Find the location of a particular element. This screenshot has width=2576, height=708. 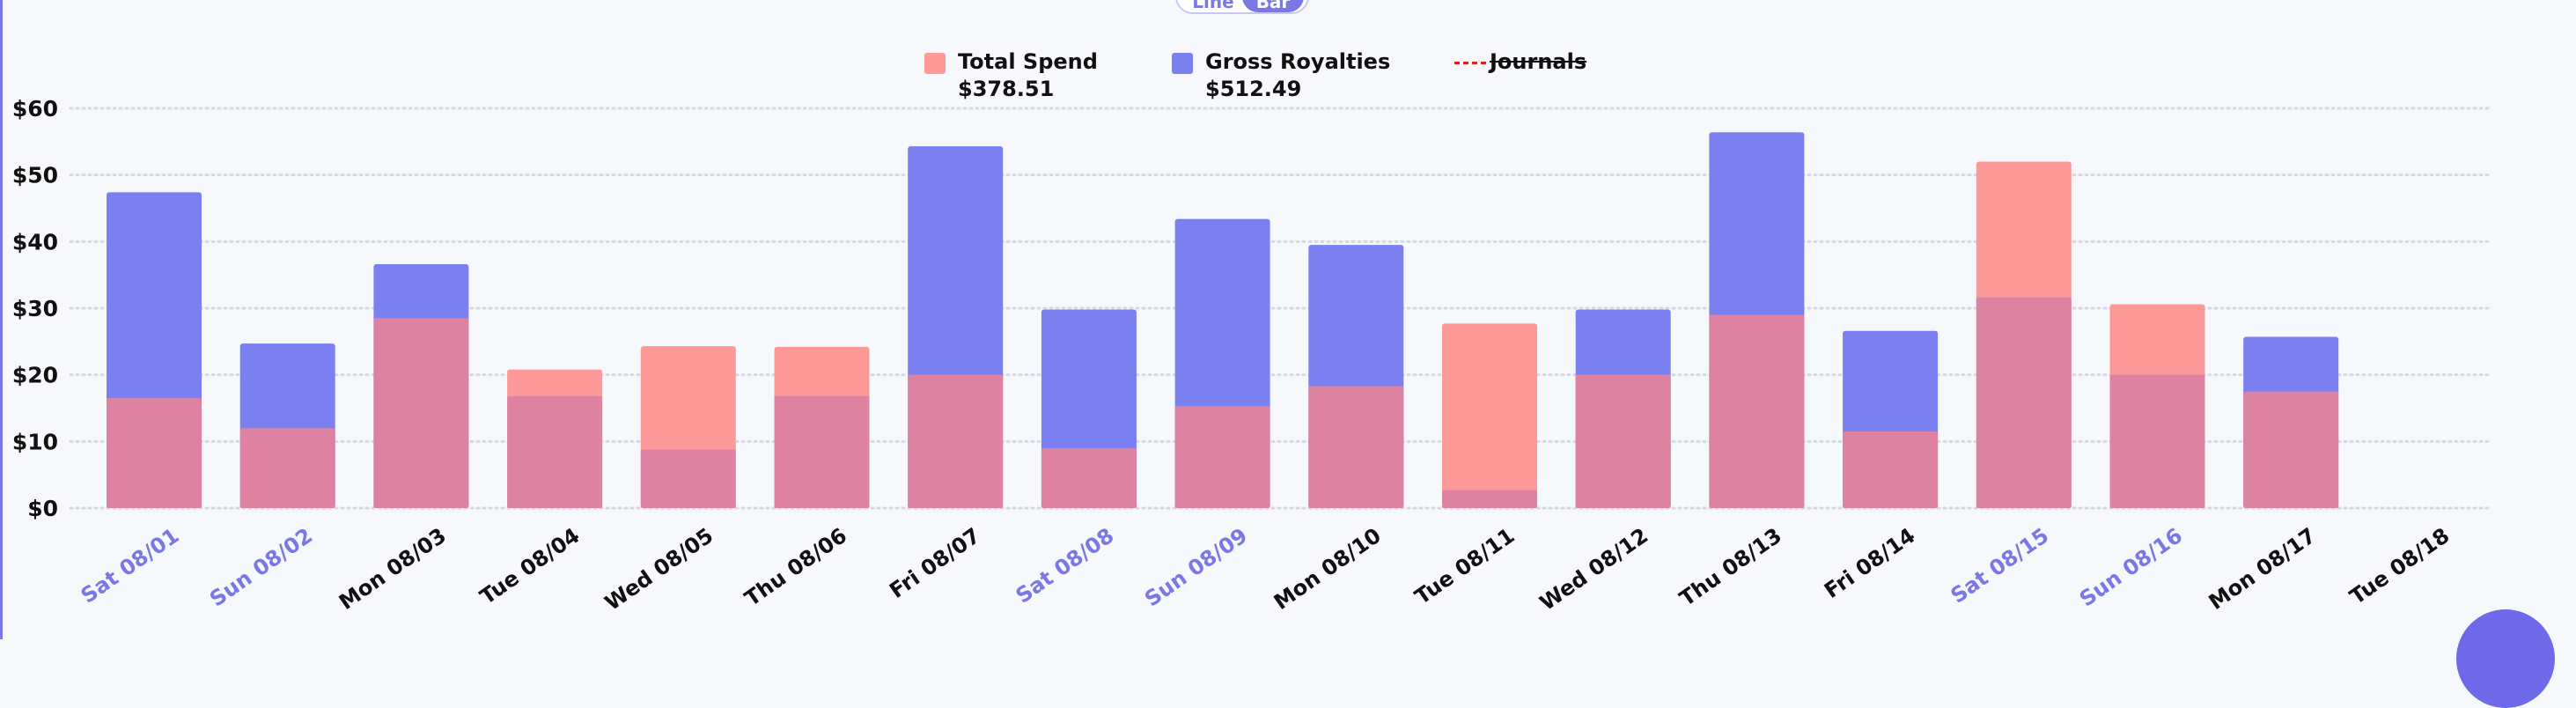

chart-type-toggle: Line Bar is located at coordinates (1242, 7).